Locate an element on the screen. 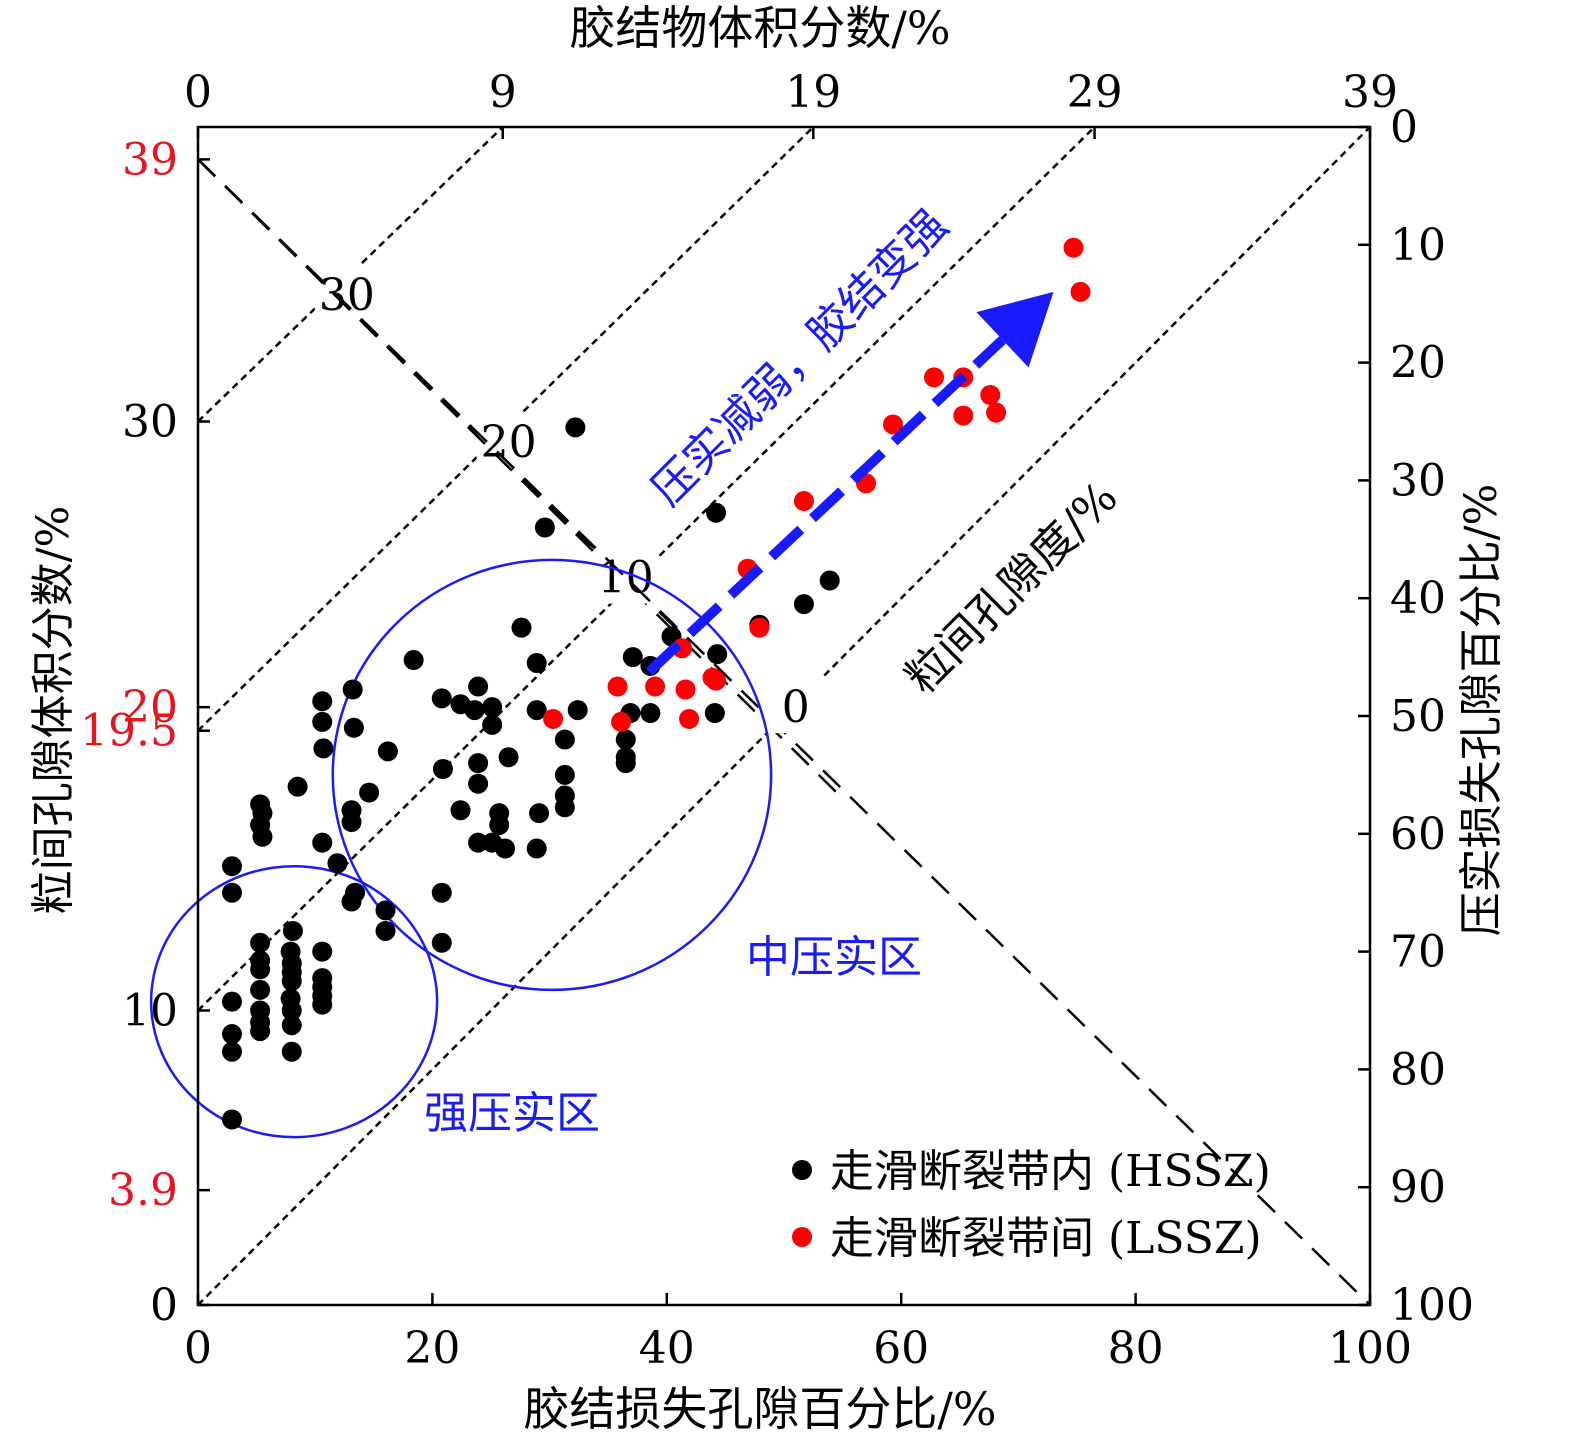 This screenshot has width=1575, height=1448. top-tick-label-1: 9 is located at coordinates (503, 92).